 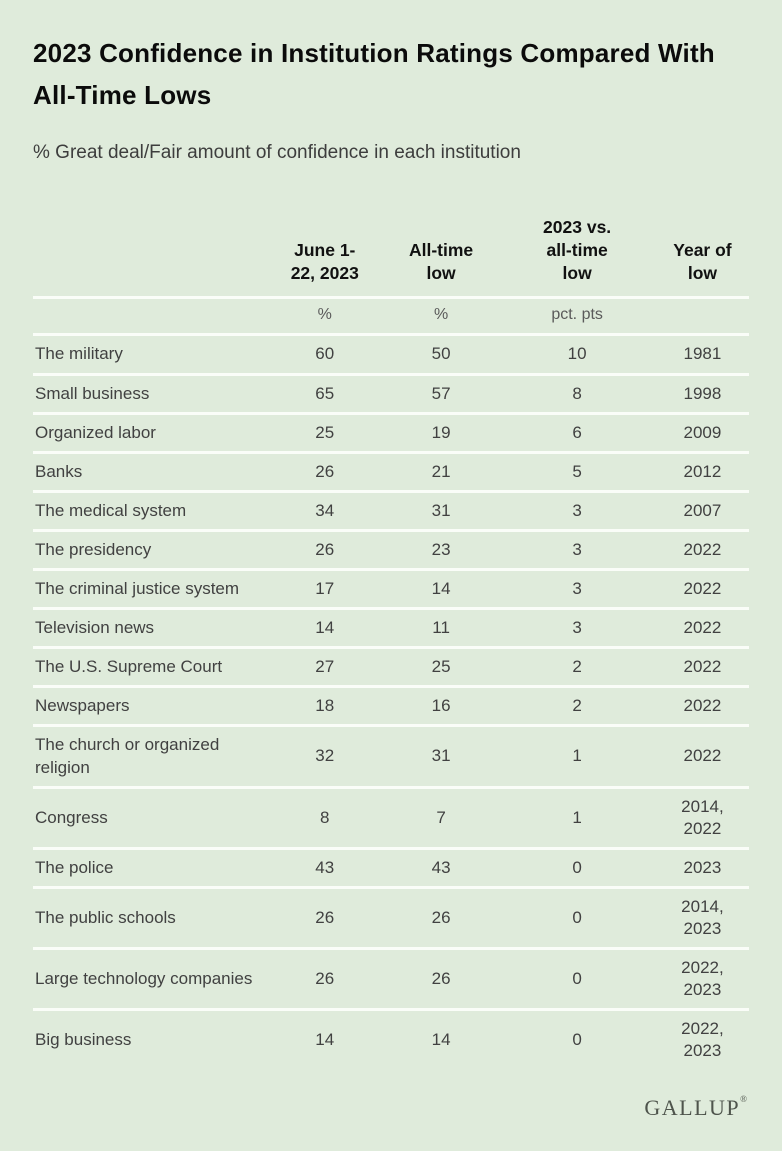 What do you see at coordinates (95, 628) in the screenshot?
I see `institution-cell: Television news` at bounding box center [95, 628].